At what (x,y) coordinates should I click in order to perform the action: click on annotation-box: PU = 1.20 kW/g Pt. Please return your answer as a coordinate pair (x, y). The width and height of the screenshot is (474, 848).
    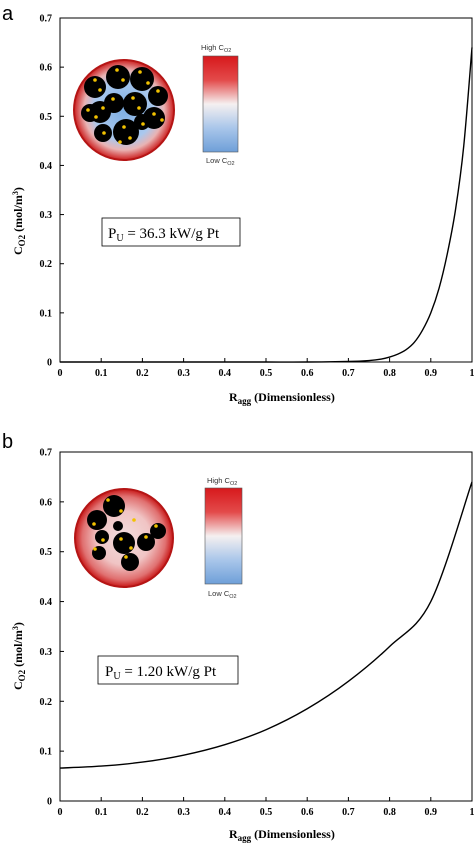
    Looking at the image, I should click on (168, 670).